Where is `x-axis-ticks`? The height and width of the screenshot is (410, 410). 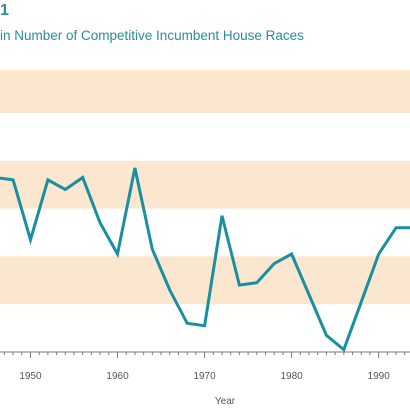
x-axis-ticks is located at coordinates (204, 355).